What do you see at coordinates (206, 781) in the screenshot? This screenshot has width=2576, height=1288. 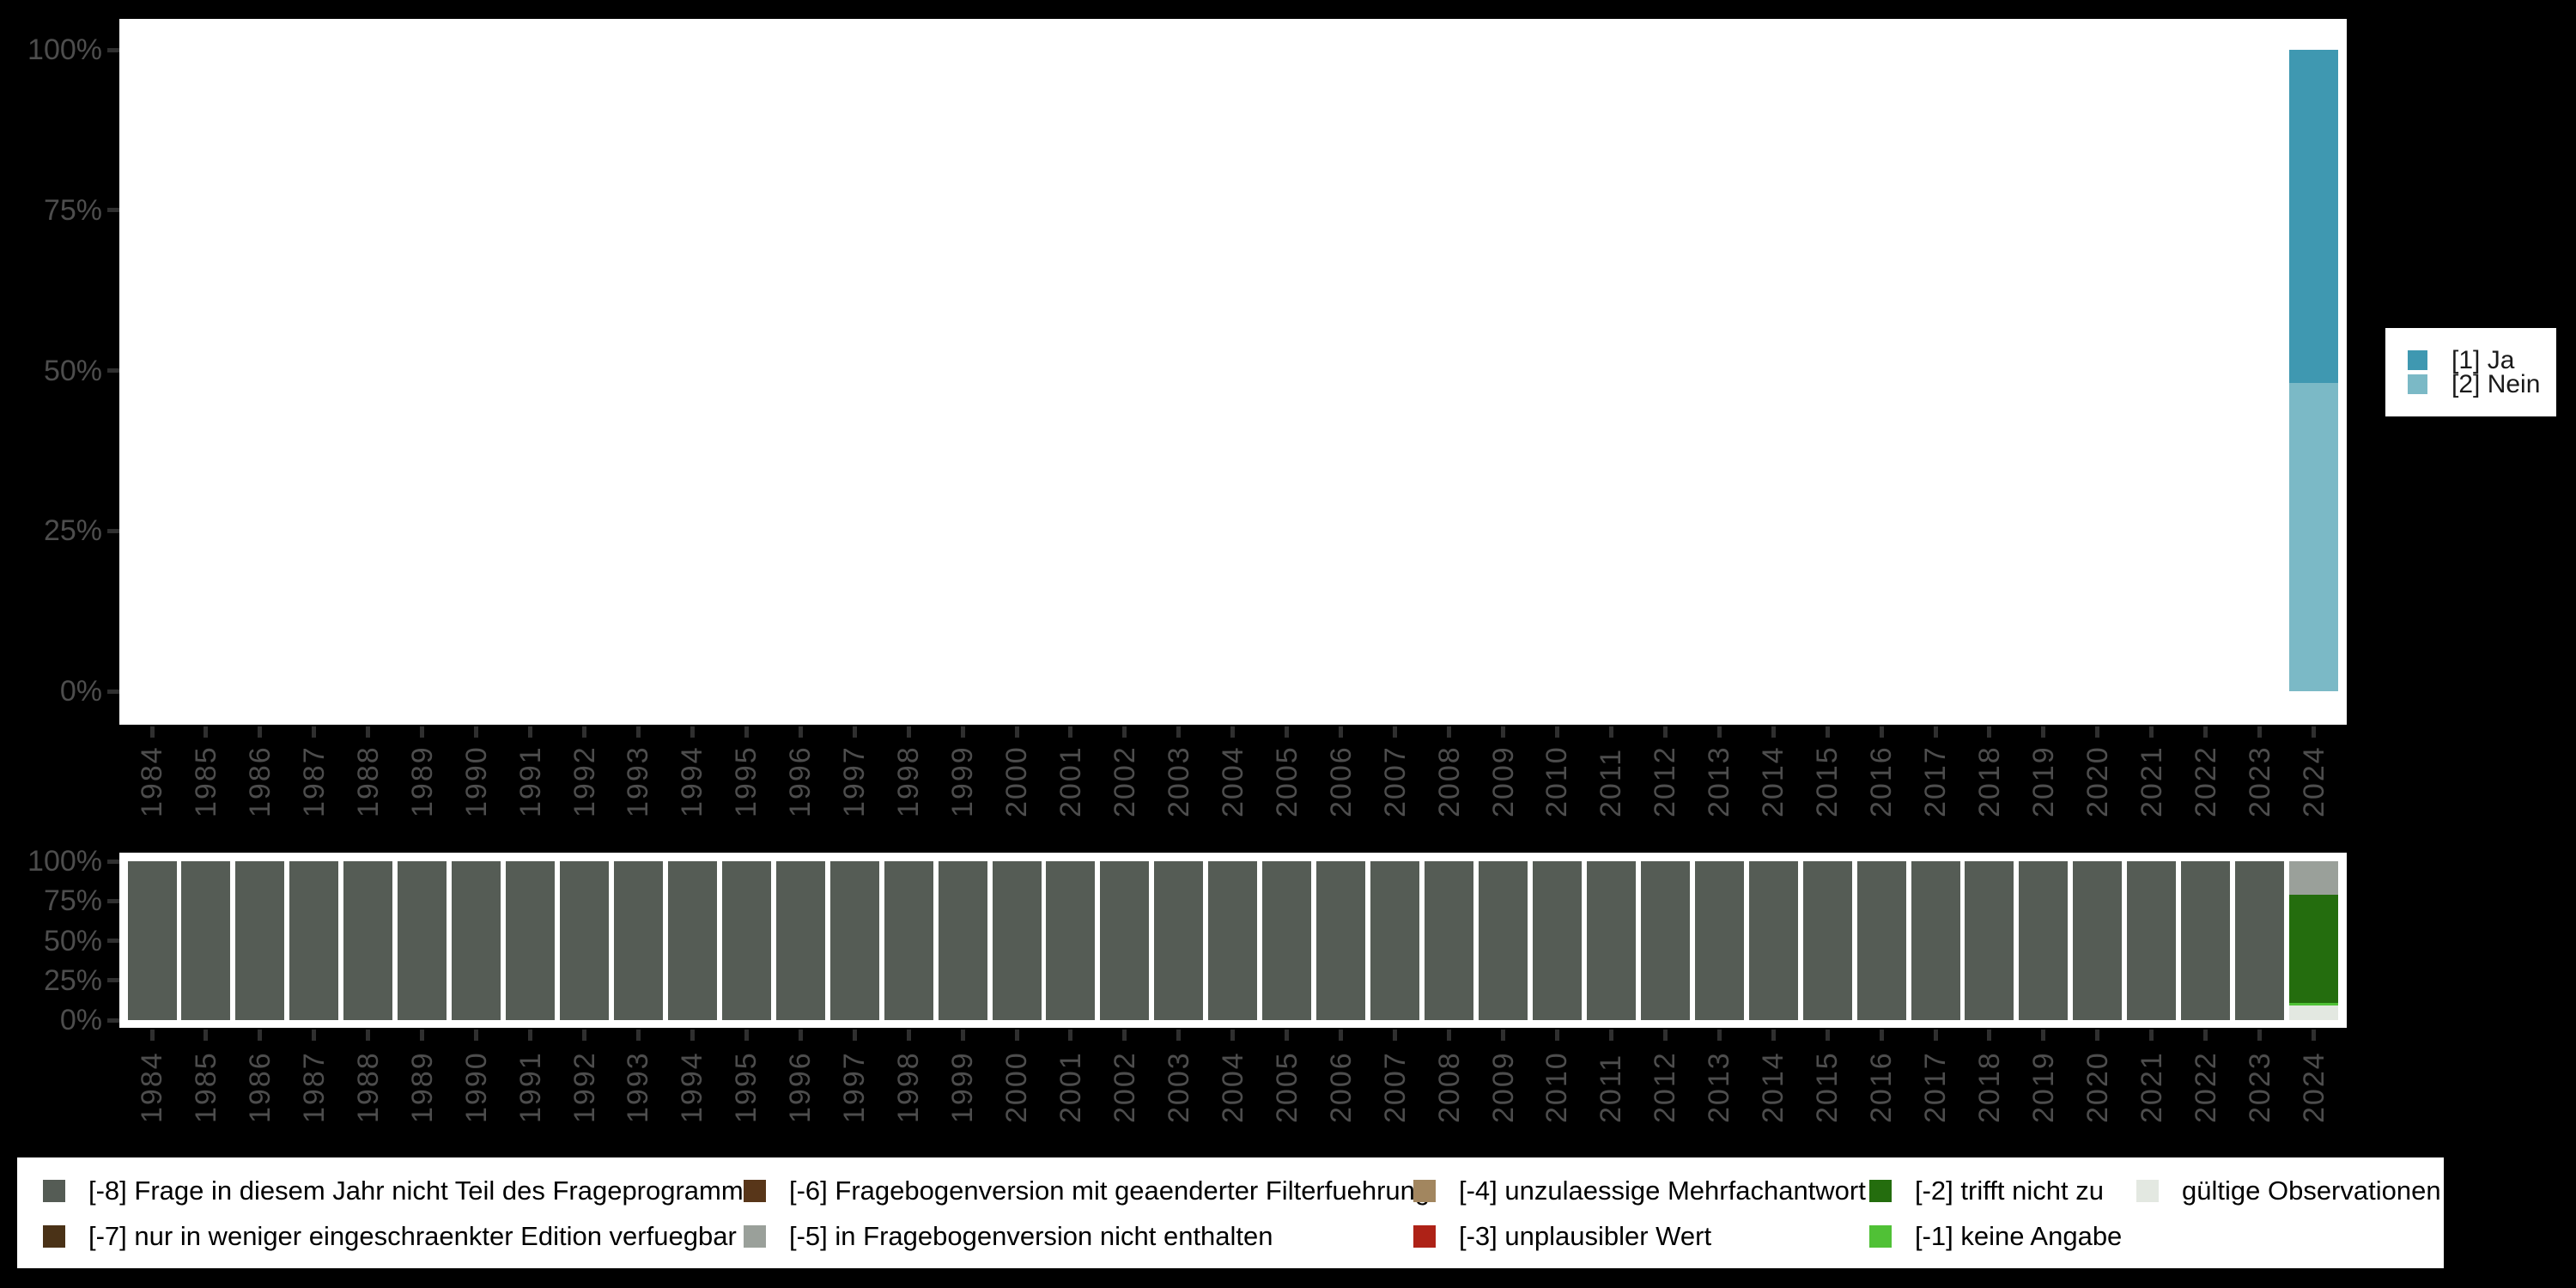 I see `x-tick-label: 1985` at bounding box center [206, 781].